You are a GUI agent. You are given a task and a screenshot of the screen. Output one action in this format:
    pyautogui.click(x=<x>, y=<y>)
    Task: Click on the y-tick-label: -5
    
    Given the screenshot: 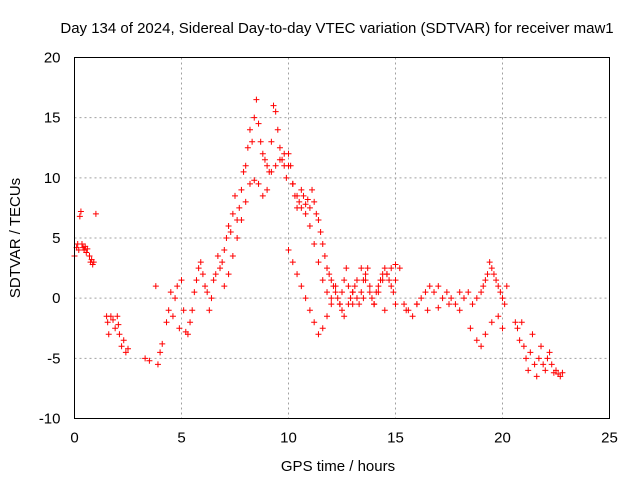 What is the action you would take?
    pyautogui.click(x=53, y=358)
    